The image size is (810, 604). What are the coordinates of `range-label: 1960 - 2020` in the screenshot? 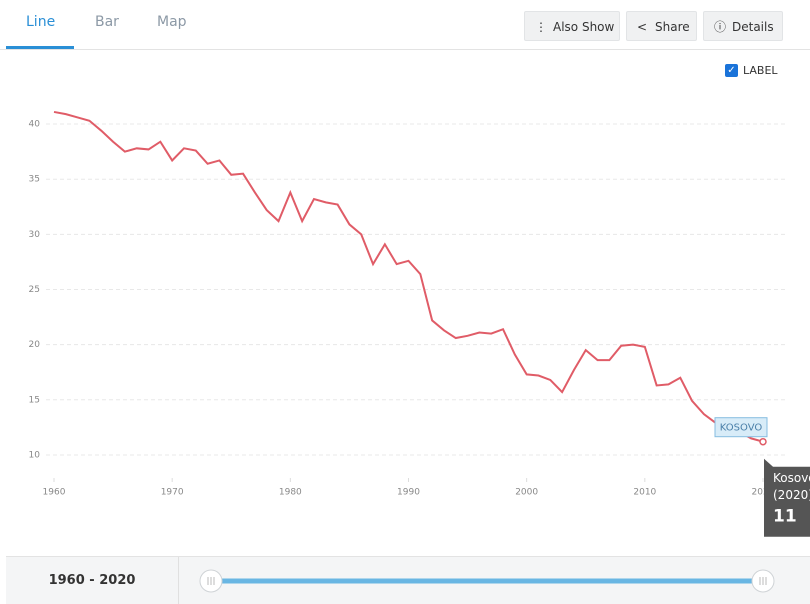 It's located at (92, 580).